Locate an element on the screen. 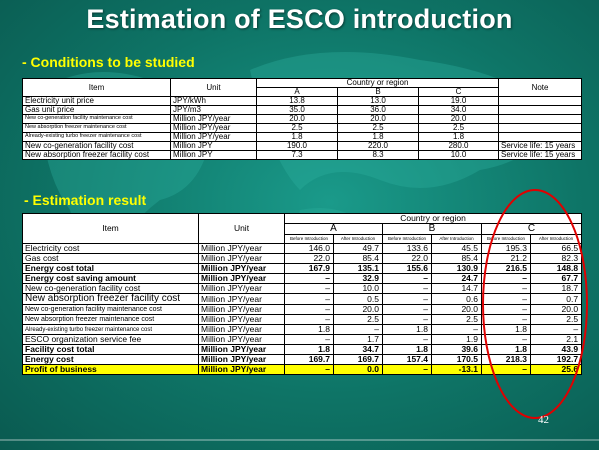 The width and height of the screenshot is (599, 450). conditions-value-c: 280.0 is located at coordinates (458, 146).